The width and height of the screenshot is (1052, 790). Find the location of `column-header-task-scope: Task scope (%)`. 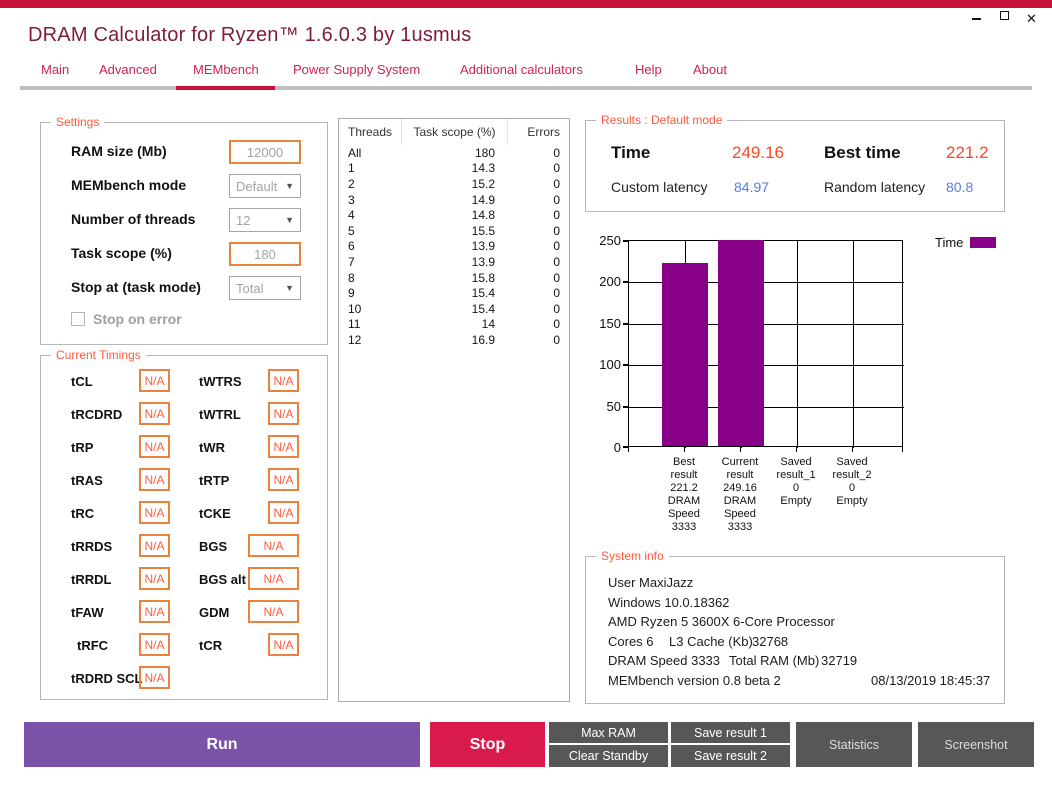

column-header-task-scope: Task scope (%) is located at coordinates (454, 132).